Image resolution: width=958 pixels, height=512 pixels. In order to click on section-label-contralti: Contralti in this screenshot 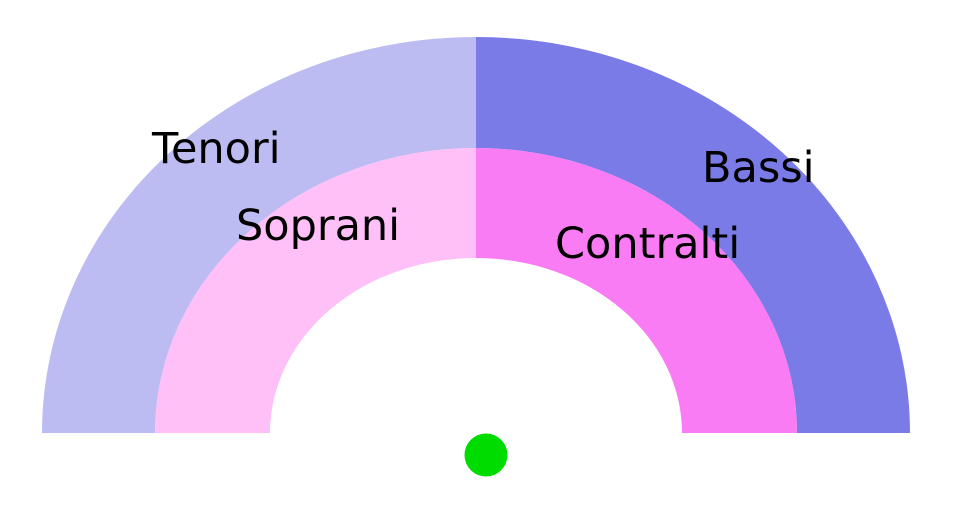, I will do `click(647, 244)`.